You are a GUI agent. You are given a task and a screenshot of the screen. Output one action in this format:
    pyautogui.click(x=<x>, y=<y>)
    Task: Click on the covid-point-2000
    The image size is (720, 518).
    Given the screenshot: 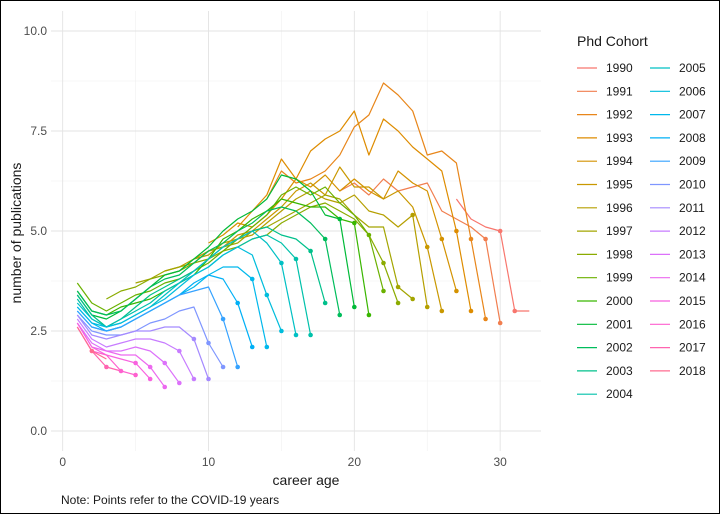 What is the action you would take?
    pyautogui.click(x=369, y=315)
    